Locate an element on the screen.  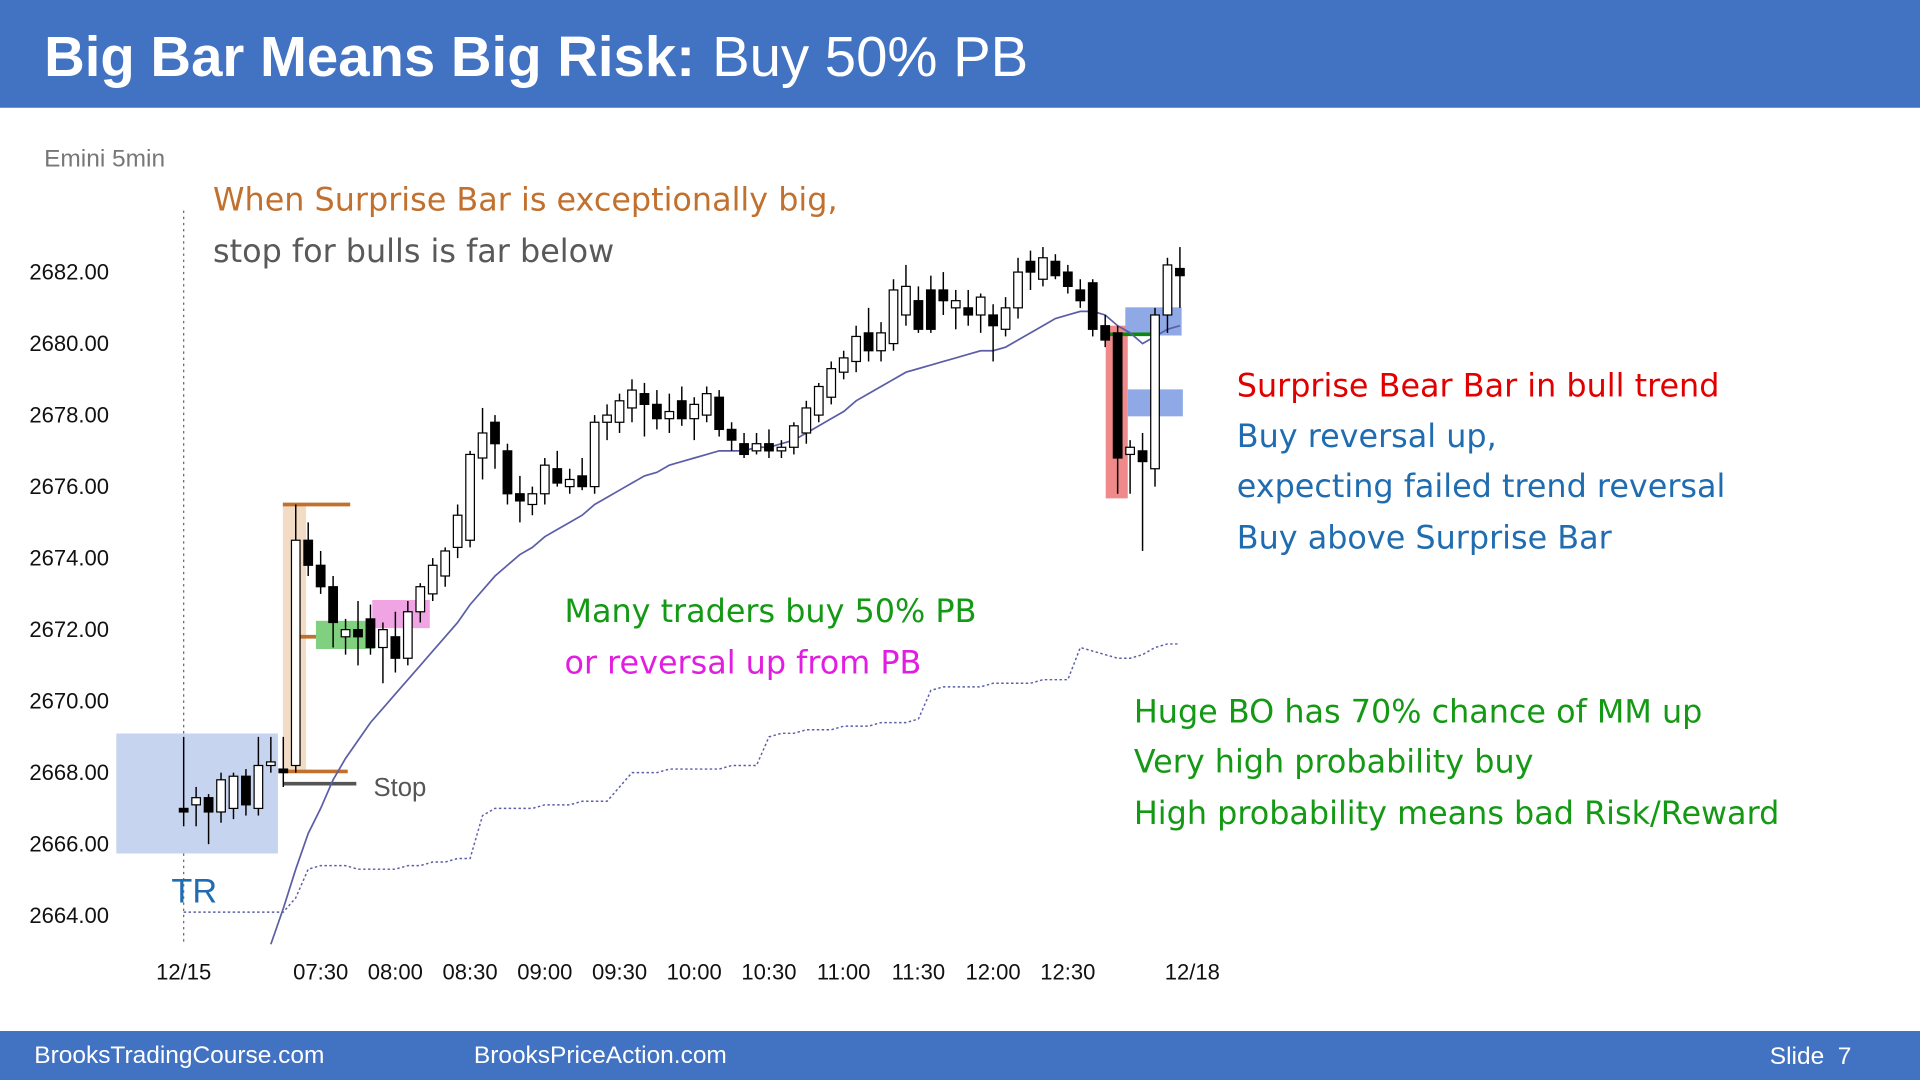
annotation: Buy reversal up, is located at coordinates (1367, 436).